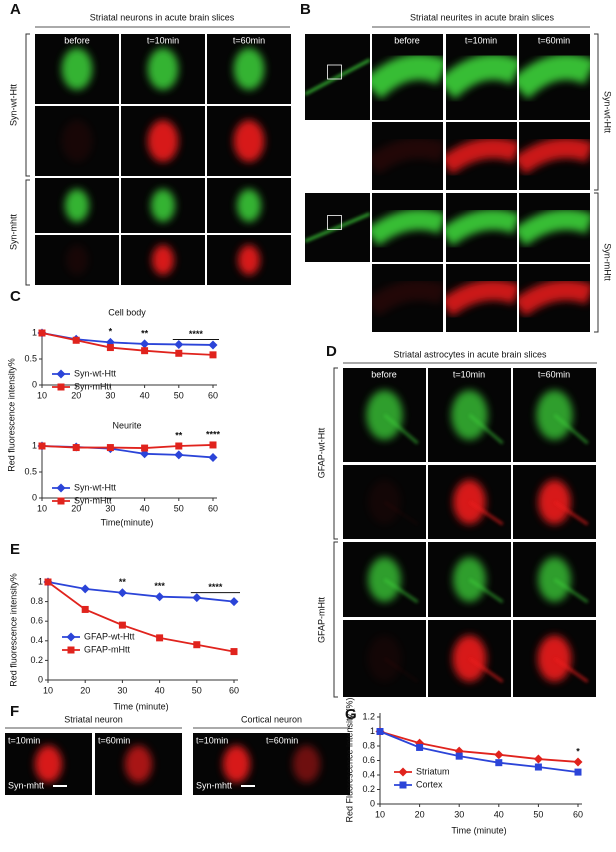 The width and height of the screenshot is (616, 852). What do you see at coordinates (429, 784) in the screenshot?
I see `label: Cortex` at bounding box center [429, 784].